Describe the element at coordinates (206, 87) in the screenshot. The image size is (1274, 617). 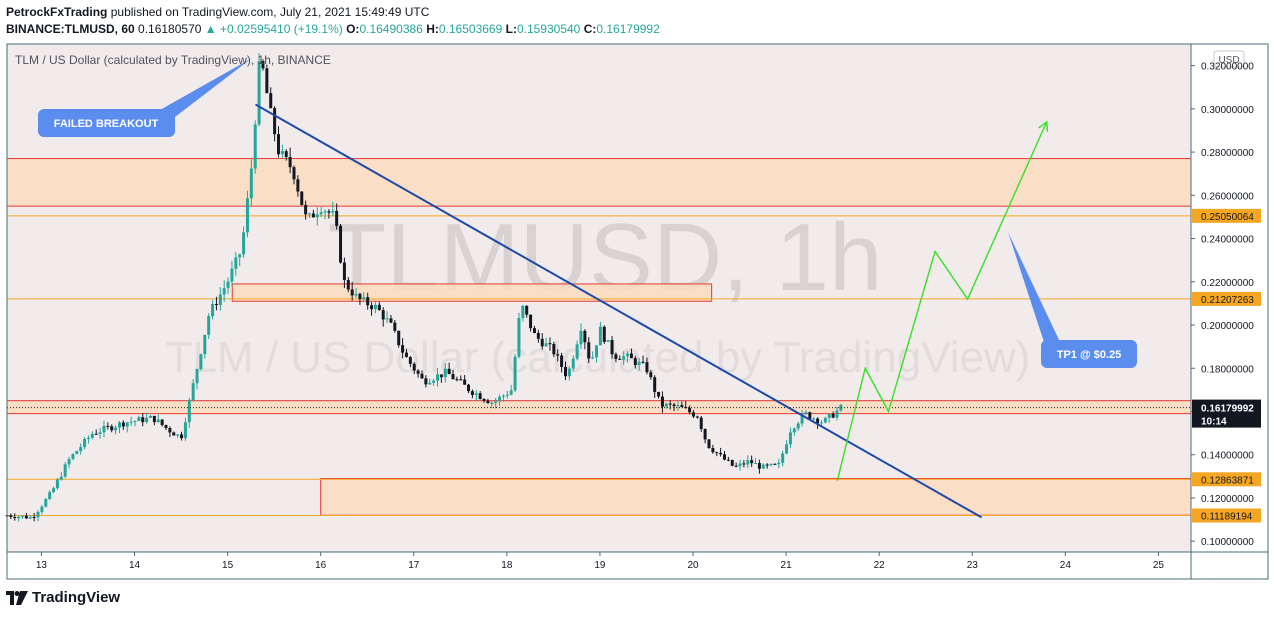
I see `failed-breakout-pointer` at that location.